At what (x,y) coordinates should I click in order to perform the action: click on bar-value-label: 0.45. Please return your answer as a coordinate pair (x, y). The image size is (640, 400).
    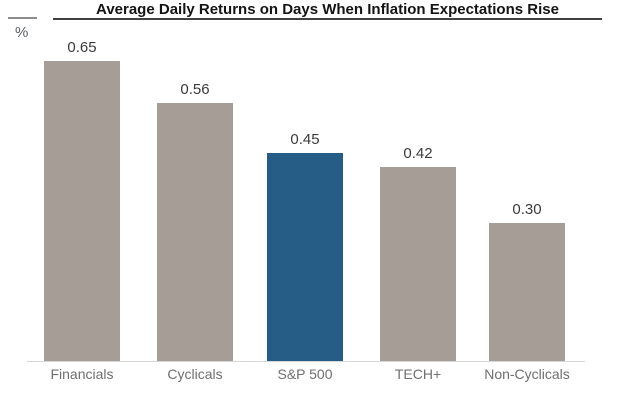
    Looking at the image, I should click on (305, 140).